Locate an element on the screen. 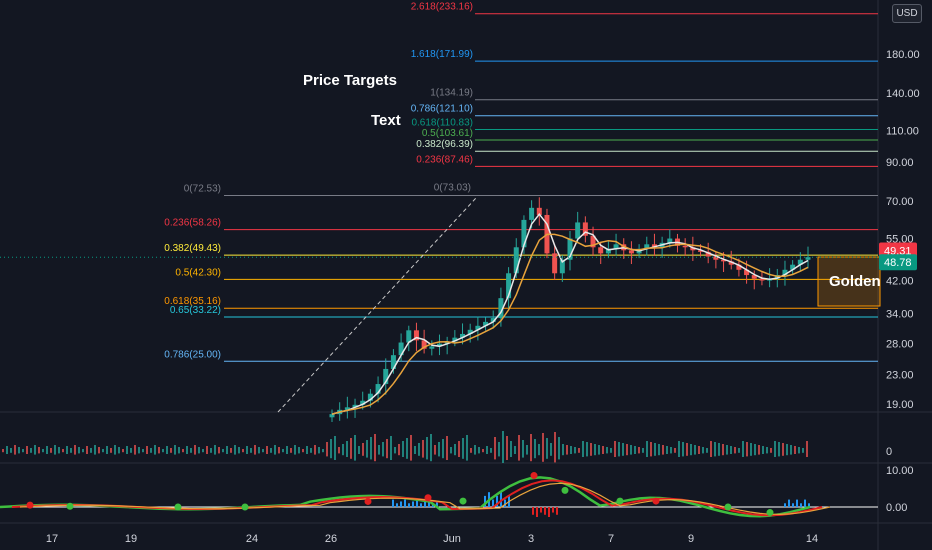  fib-level-label: 0.618(110.83) is located at coordinates (442, 122).